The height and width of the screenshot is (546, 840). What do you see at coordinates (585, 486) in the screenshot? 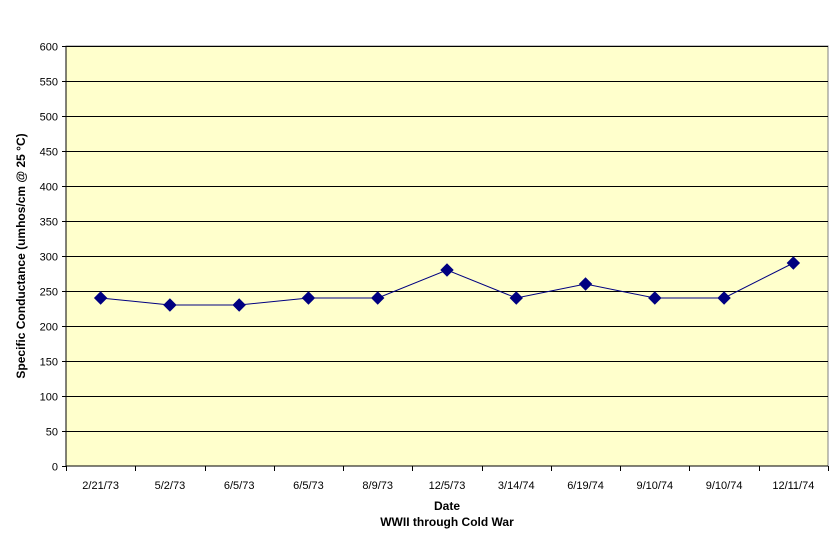
I see `x-tick-label: 6/19/74` at bounding box center [585, 486].